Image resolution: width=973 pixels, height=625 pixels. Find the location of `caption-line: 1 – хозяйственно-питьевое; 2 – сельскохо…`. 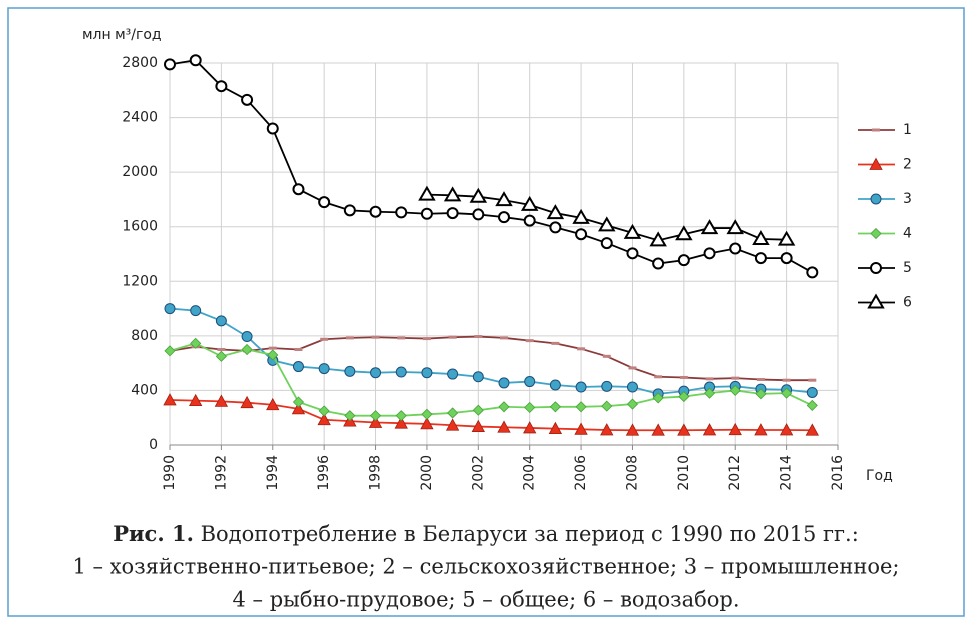

caption-line: 1 – хозяйственно-питьевое; 2 – сельскохо… is located at coordinates (486, 567).